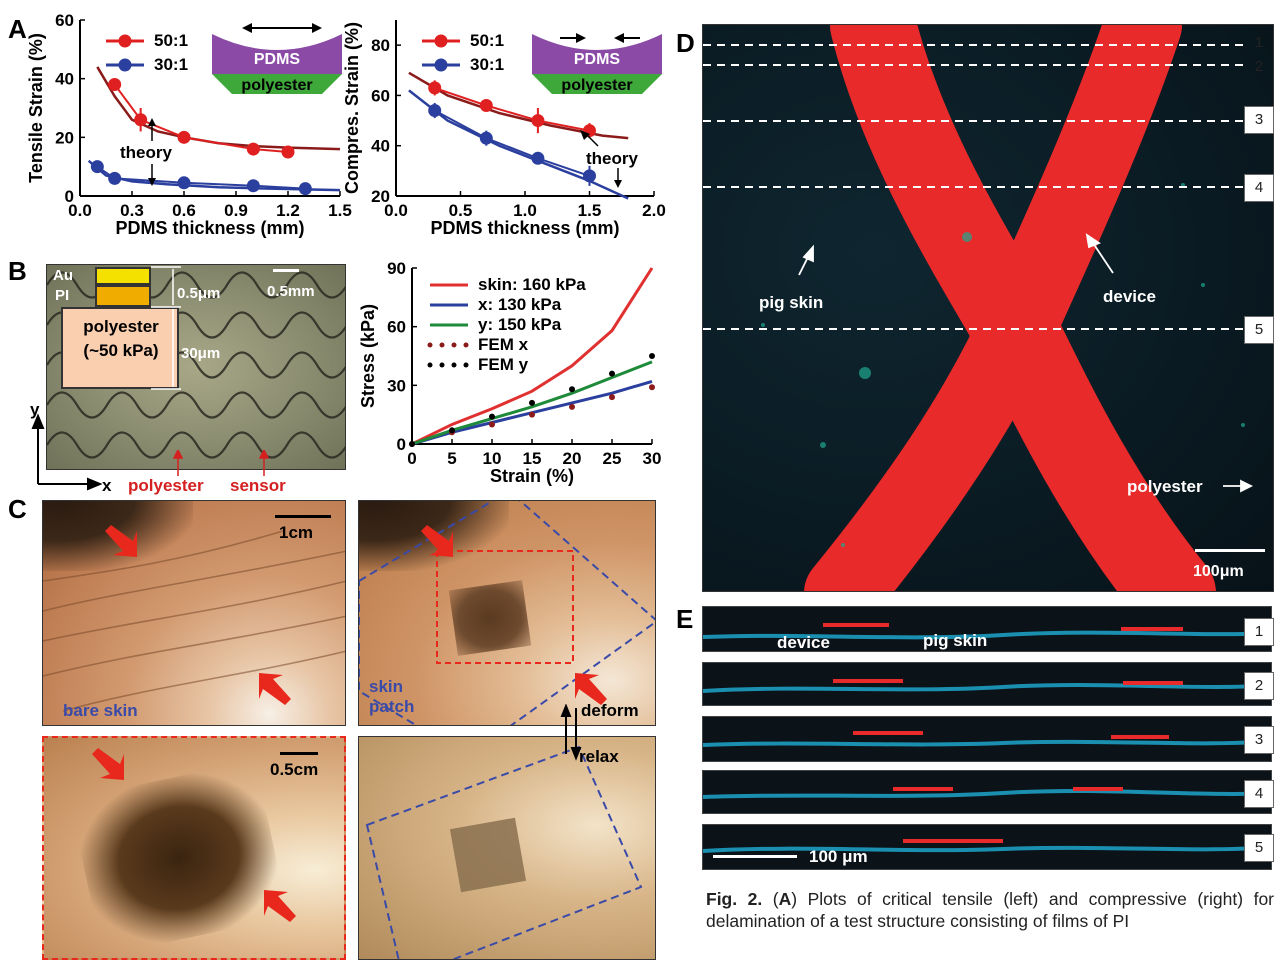 The width and height of the screenshot is (1274, 960). I want to click on panel-label-d: D, so click(685, 43).